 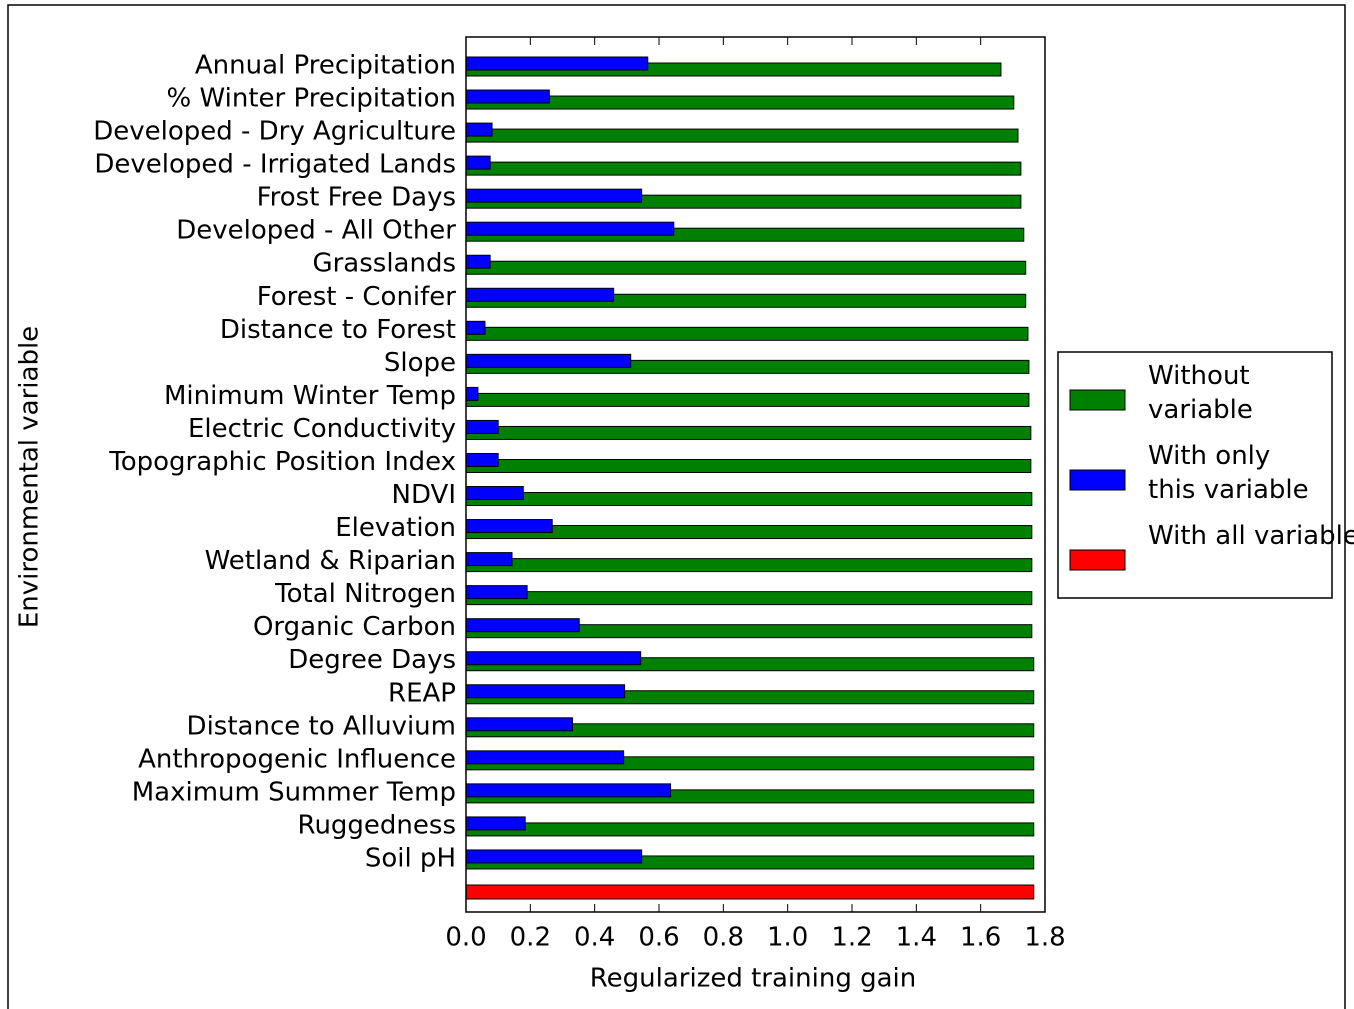 What do you see at coordinates (365, 594) in the screenshot?
I see `y-tick-label: Total Nitrogen` at bounding box center [365, 594].